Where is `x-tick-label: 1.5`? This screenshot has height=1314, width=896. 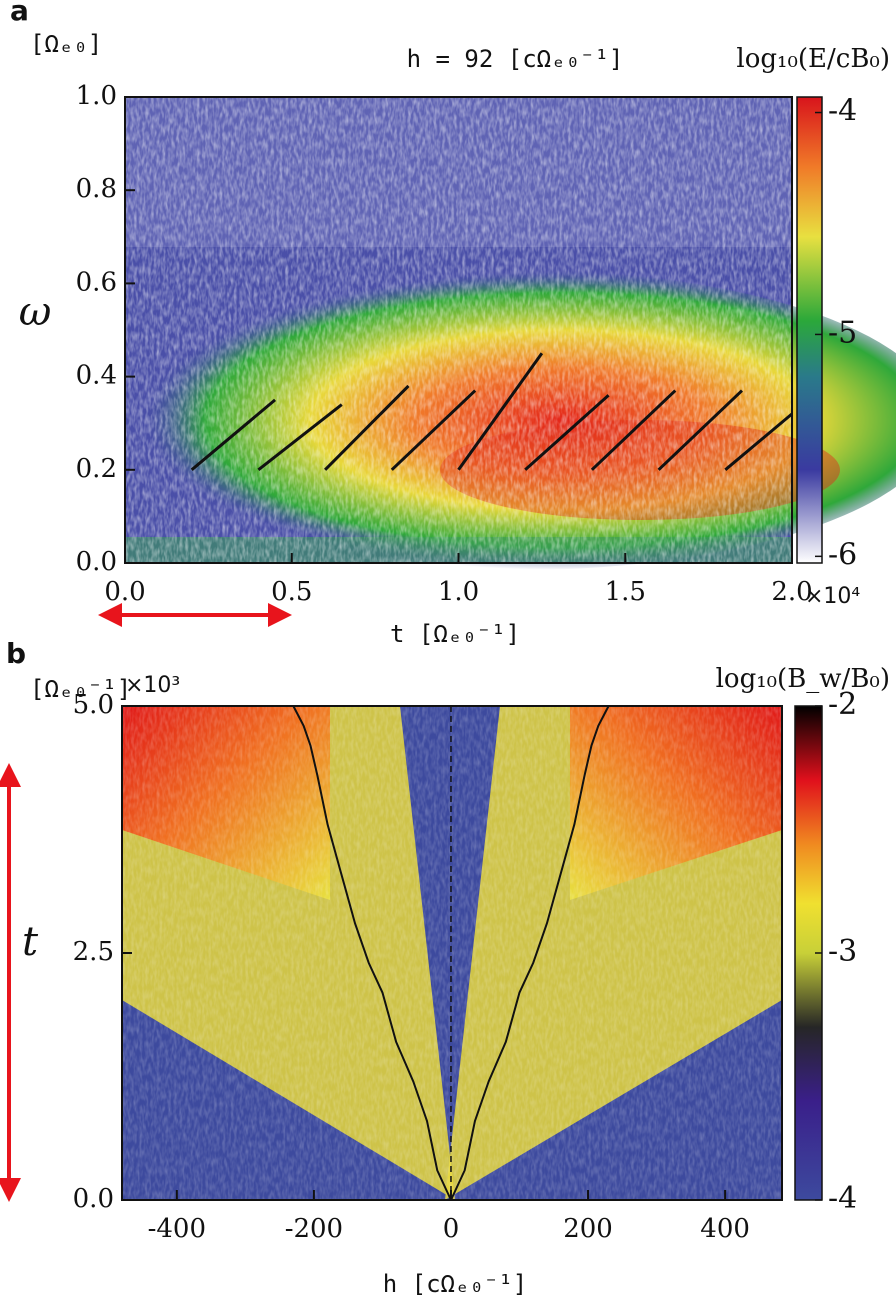
x-tick-label: 1.5 is located at coordinates (625, 592).